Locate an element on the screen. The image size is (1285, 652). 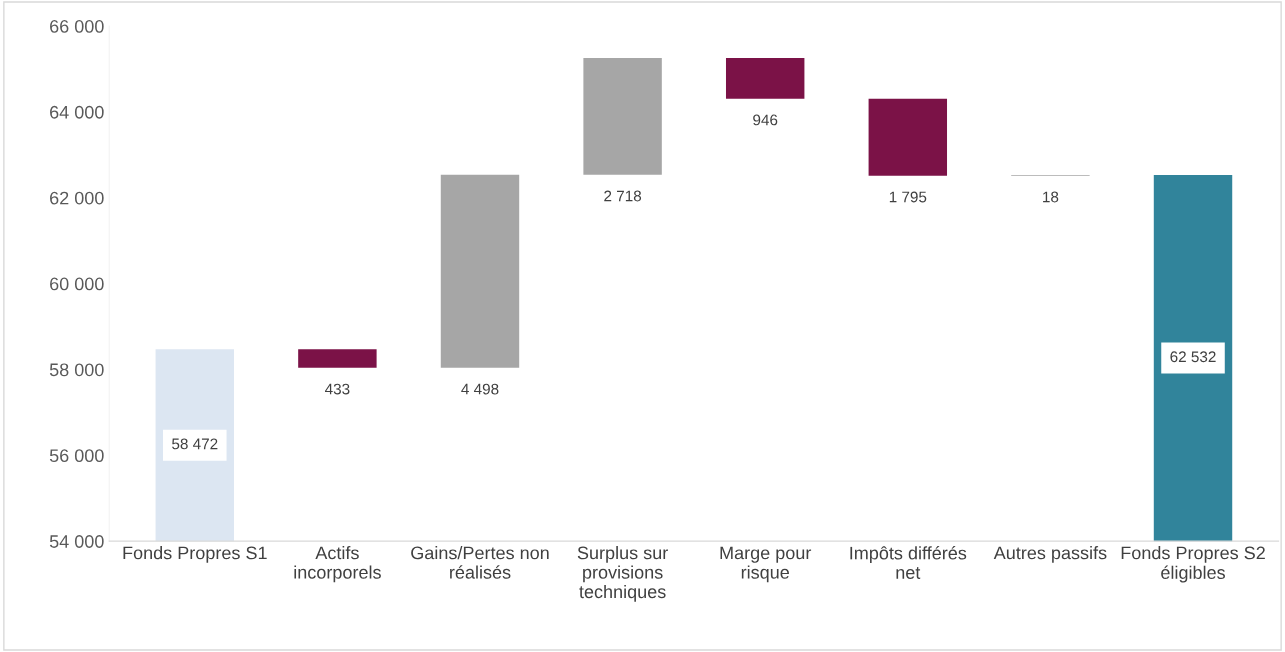
data-label: 18 is located at coordinates (1051, 197).